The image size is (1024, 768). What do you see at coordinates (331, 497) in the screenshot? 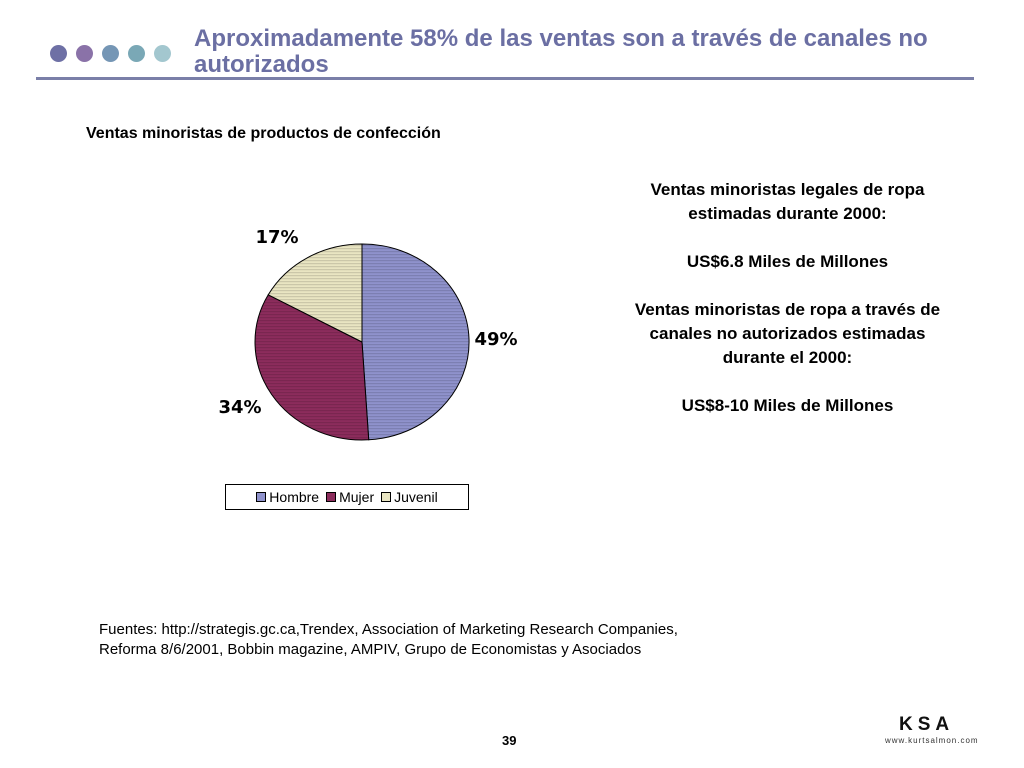
I see `legend-swatch-mujer` at bounding box center [331, 497].